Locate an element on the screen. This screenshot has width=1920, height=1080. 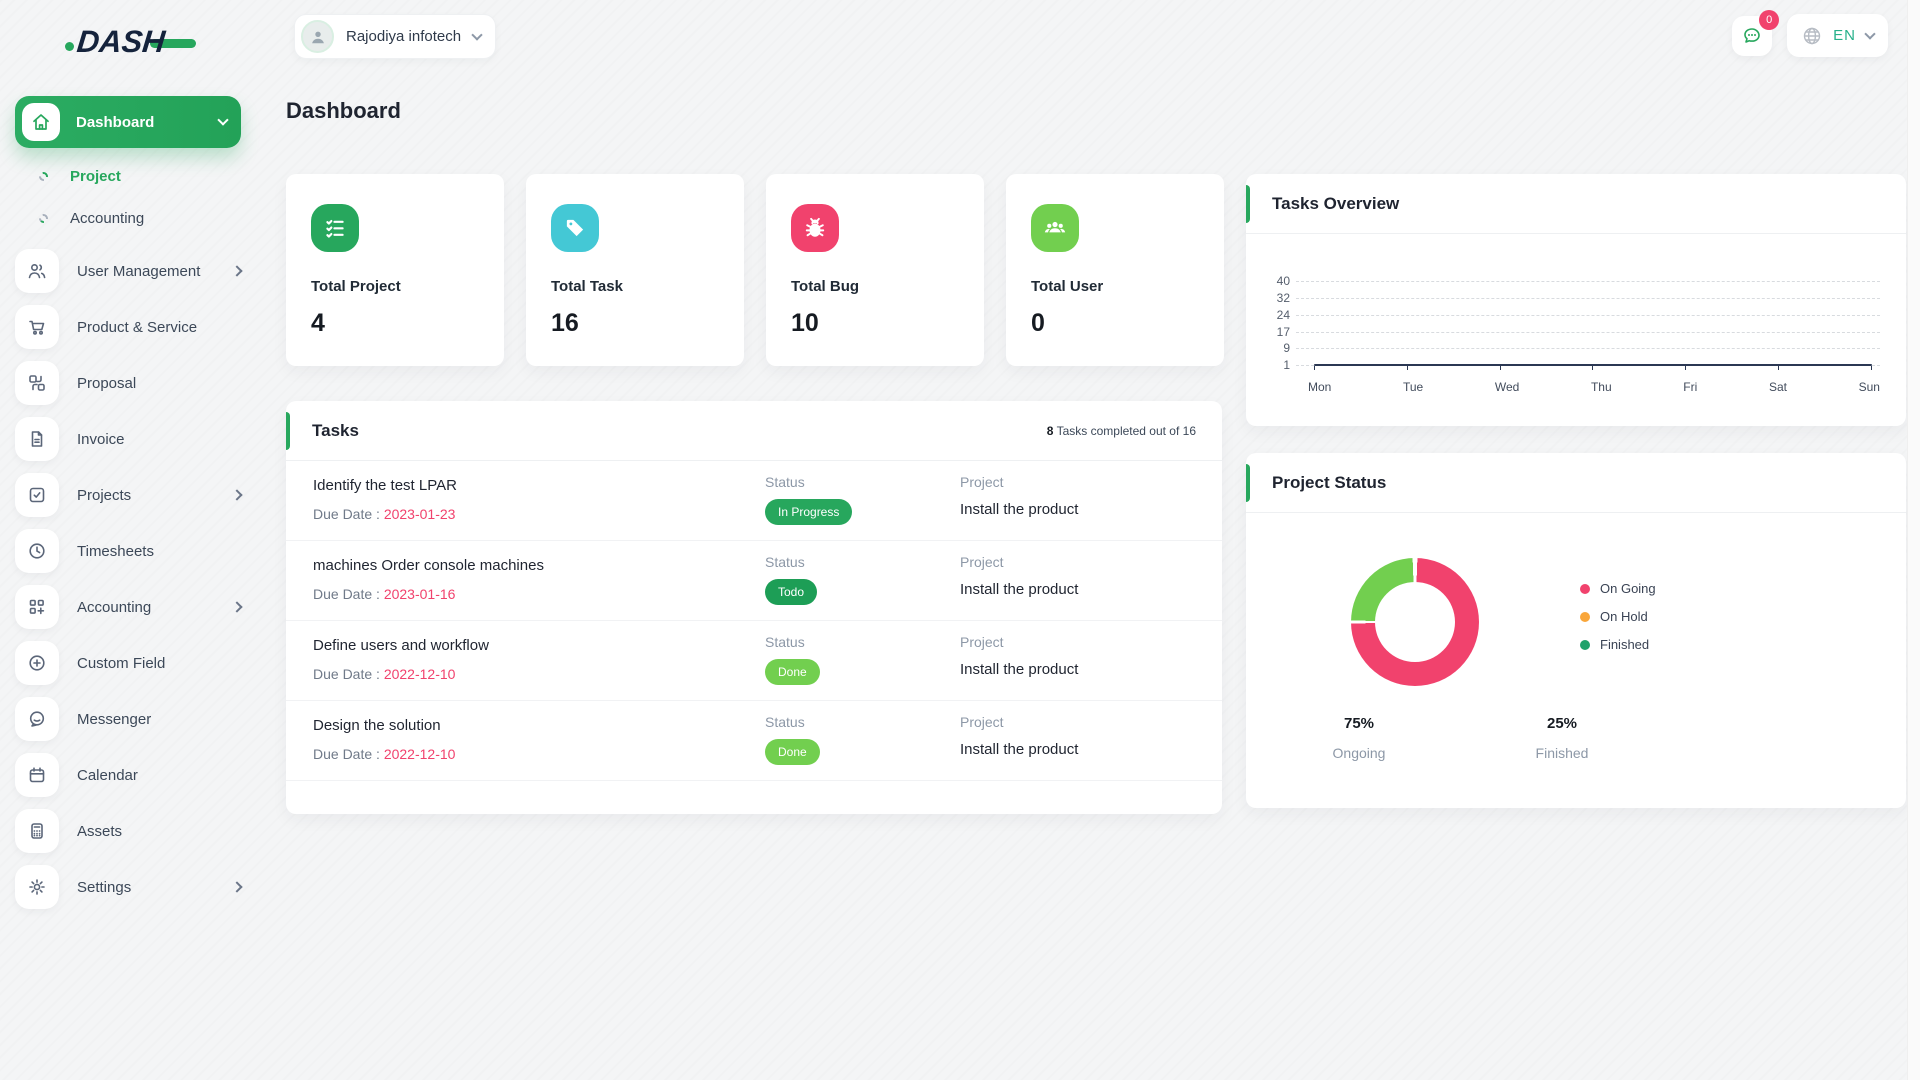
sidebar-item-label: Project is located at coordinates (95, 176).